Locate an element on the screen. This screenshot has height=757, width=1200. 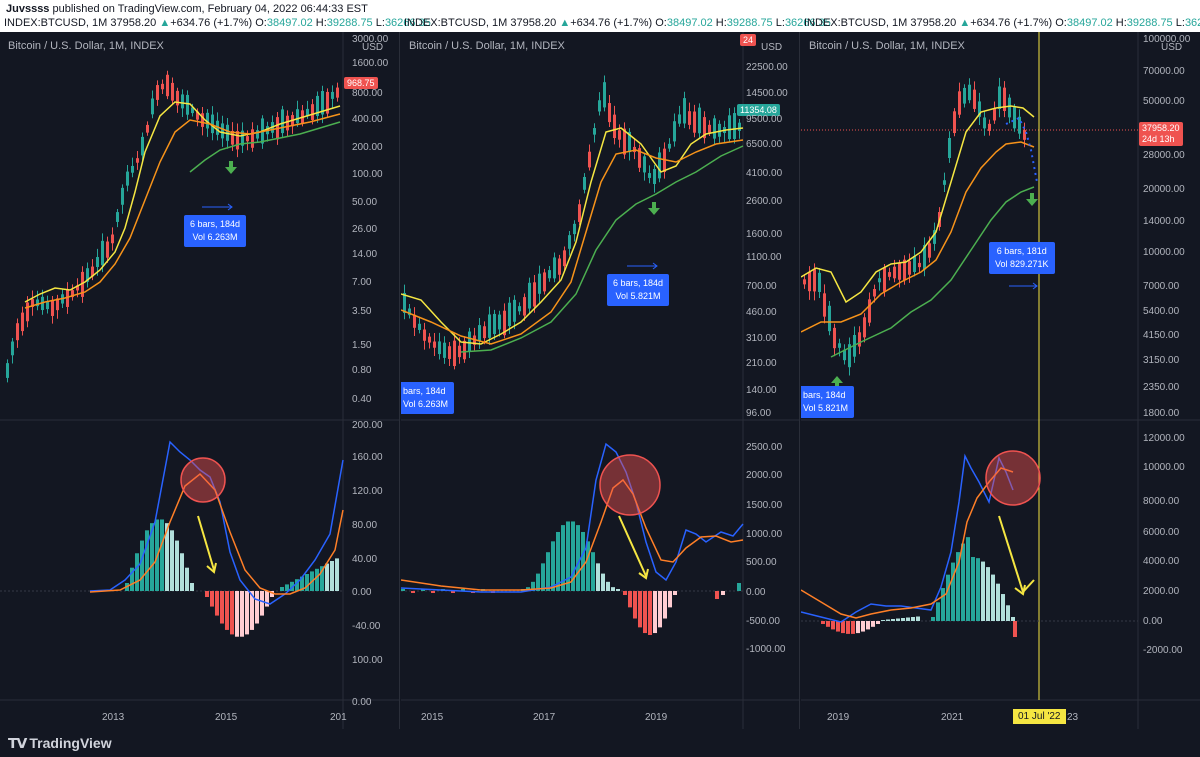
ma-slow-line is located at coordinates (602, 249).